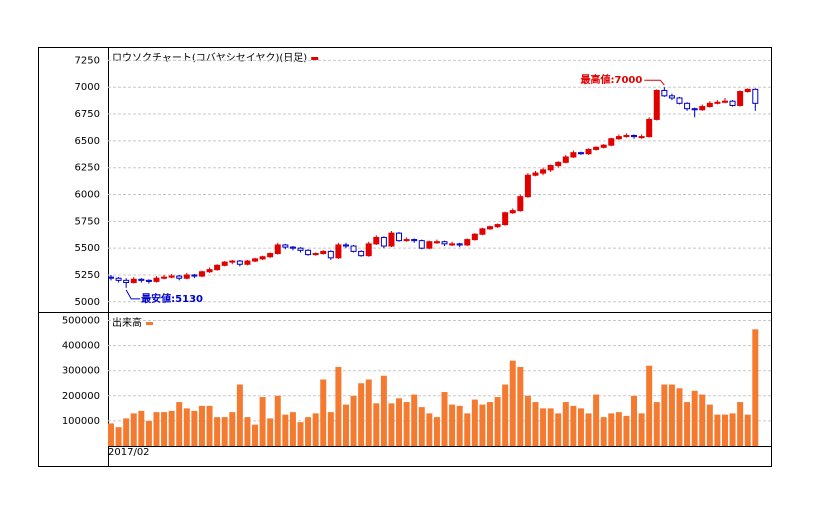 The width and height of the screenshot is (815, 524). I want to click on y-tick-label: 6000, so click(87, 195).